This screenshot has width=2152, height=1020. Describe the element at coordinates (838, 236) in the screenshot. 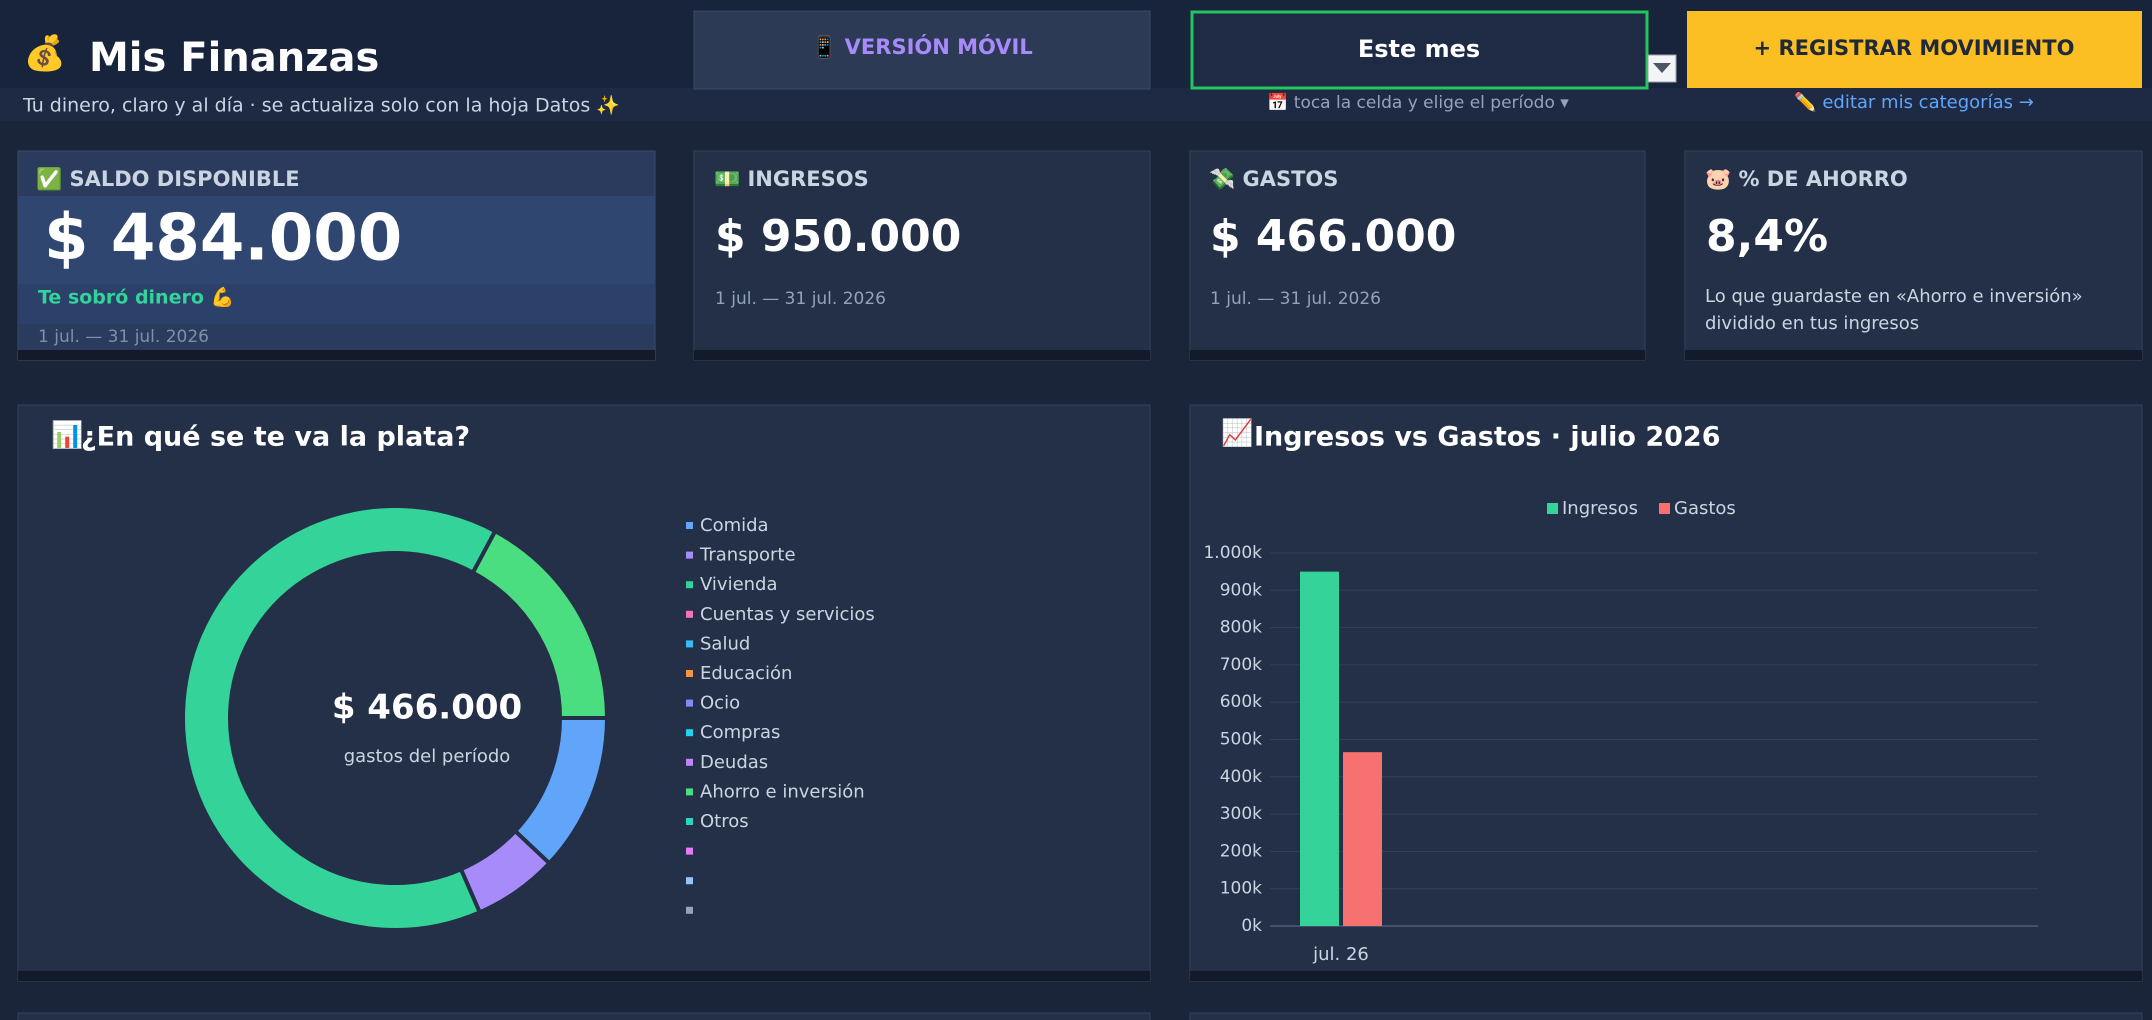

I see `kpi-value: $ 950.000` at that location.